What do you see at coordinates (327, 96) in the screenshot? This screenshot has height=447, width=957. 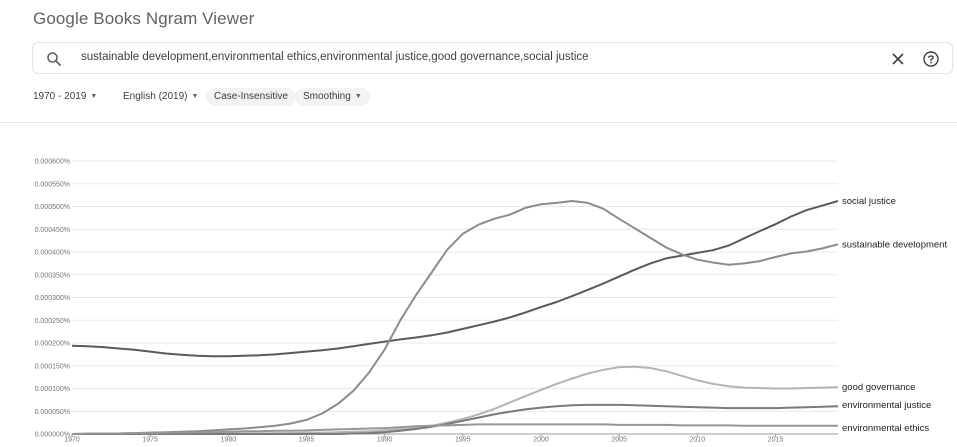 I see `smoothing-label: Smoothing` at bounding box center [327, 96].